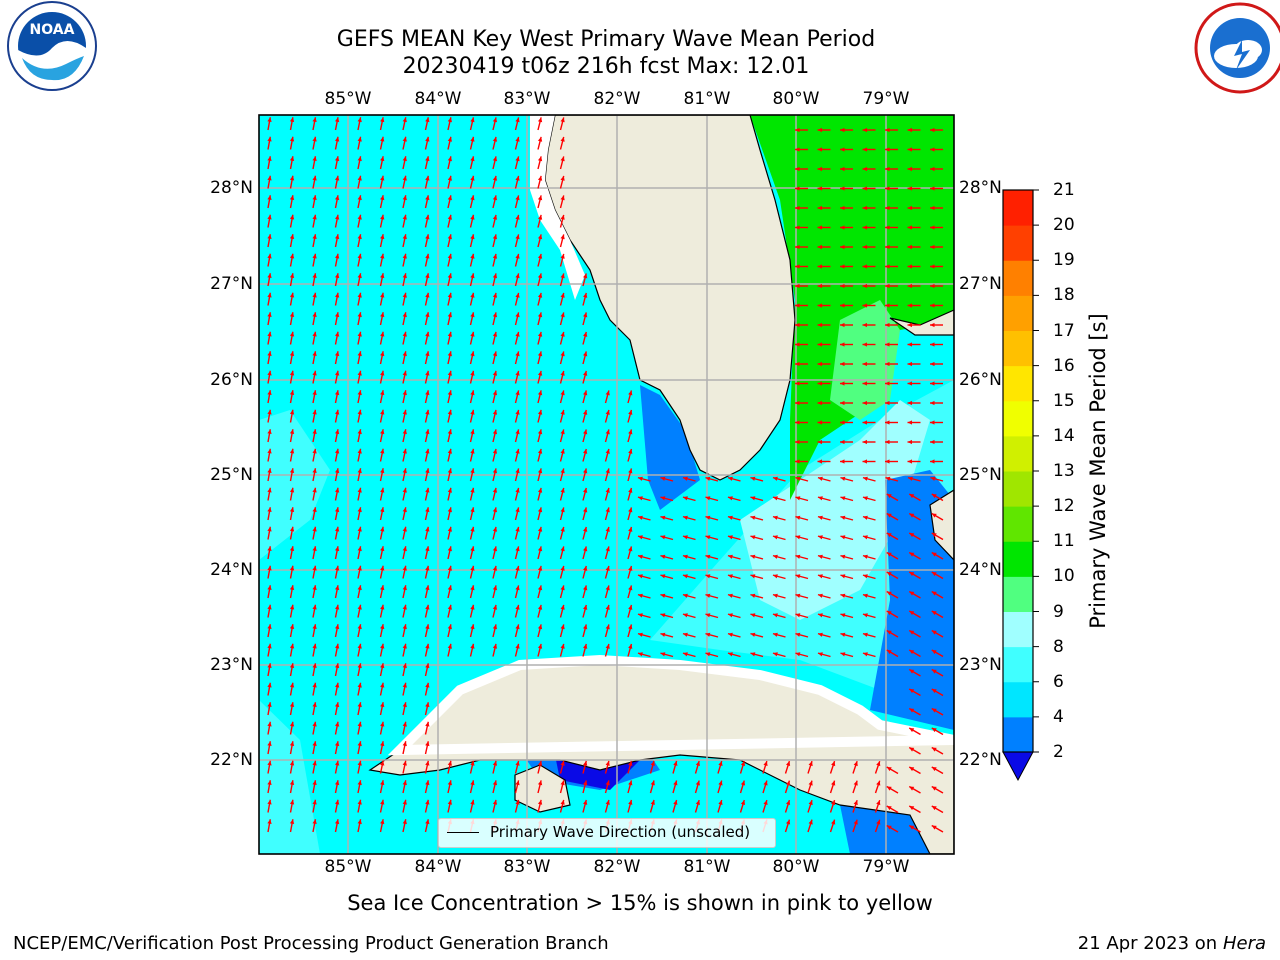  I want to click on lat-label-right: 25°N, so click(980, 475).